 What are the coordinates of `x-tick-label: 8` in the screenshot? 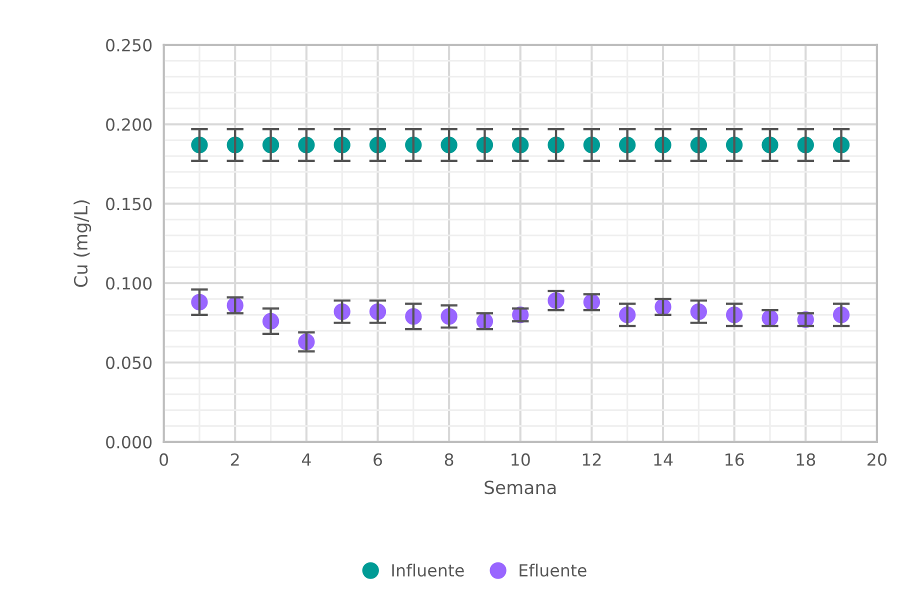 It's located at (449, 459).